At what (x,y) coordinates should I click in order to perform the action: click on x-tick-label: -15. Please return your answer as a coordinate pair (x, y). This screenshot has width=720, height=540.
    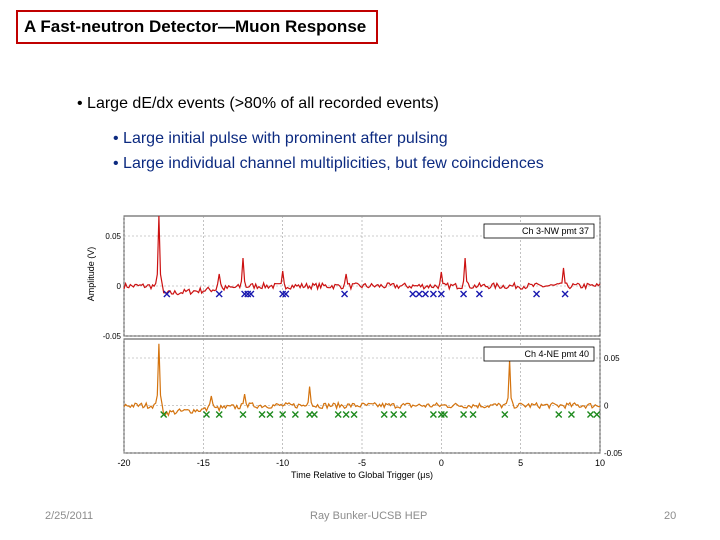
    Looking at the image, I should click on (203, 463).